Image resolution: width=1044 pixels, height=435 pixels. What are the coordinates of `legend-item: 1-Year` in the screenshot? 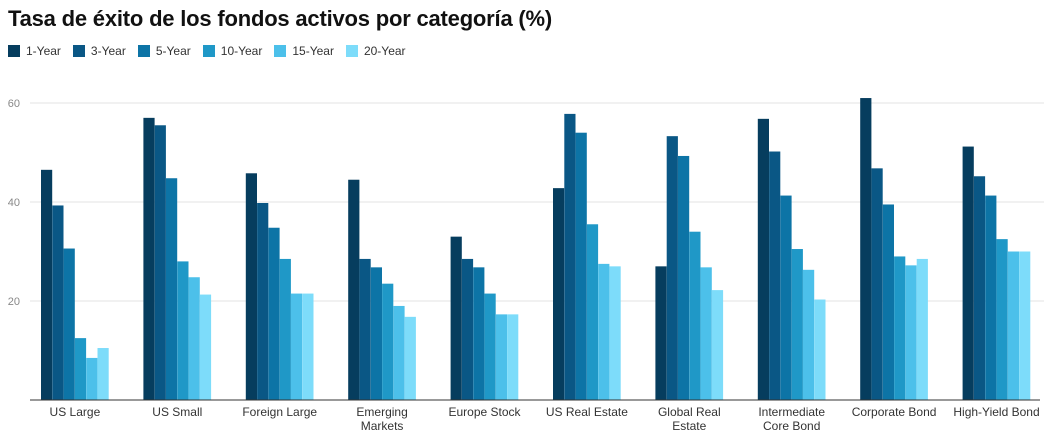 It's located at (34, 51).